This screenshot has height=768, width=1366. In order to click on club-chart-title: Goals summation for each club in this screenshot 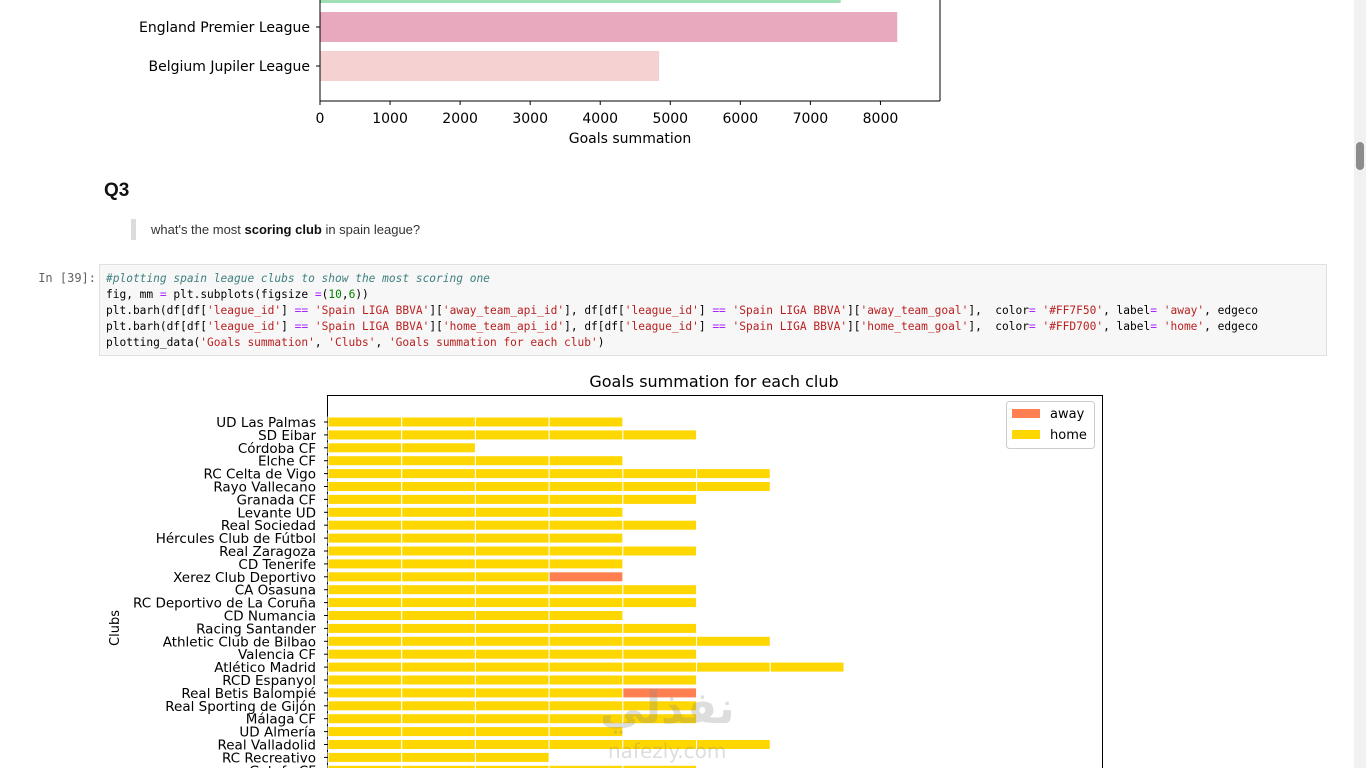, I will do `click(713, 381)`.